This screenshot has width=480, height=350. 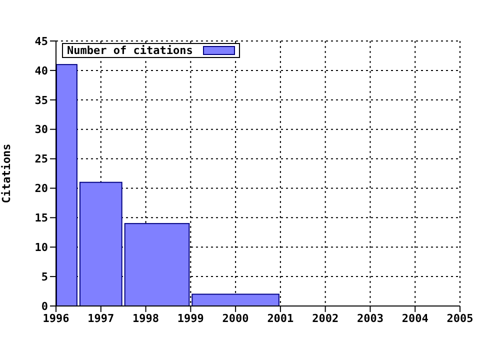 What do you see at coordinates (130, 50) in the screenshot?
I see `legend-label: Number of citations` at bounding box center [130, 50].